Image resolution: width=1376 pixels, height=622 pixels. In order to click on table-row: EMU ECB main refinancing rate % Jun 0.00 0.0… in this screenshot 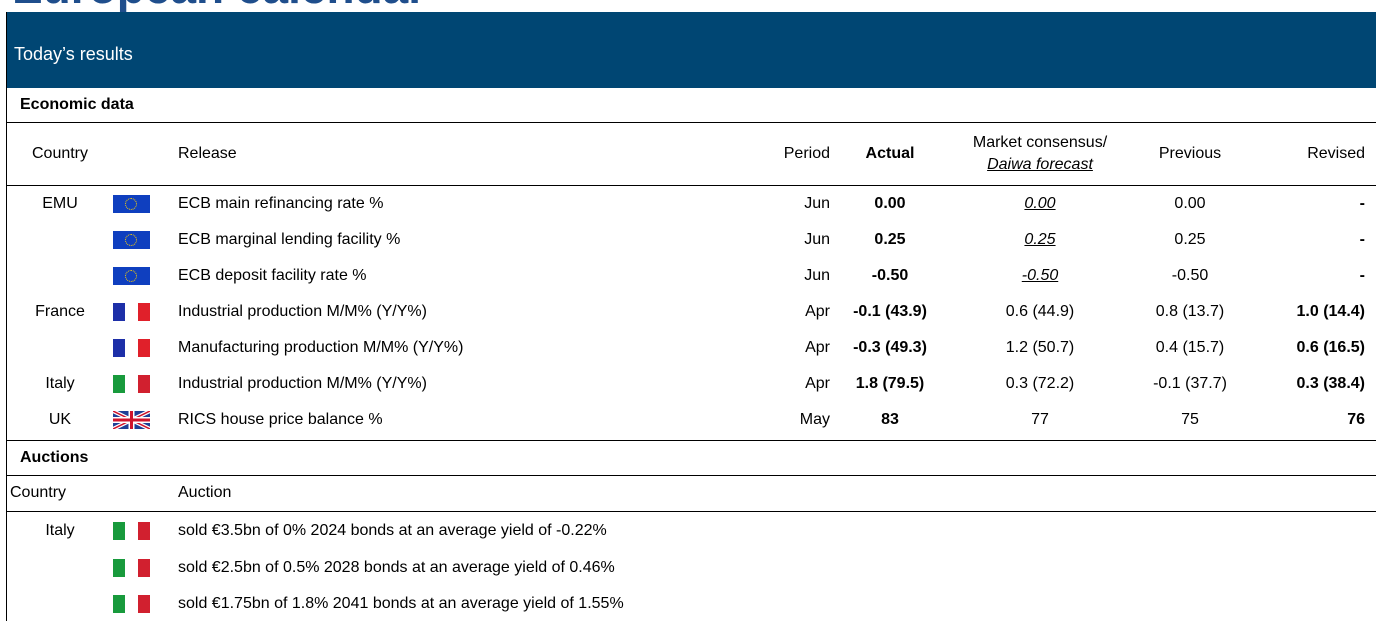, I will do `click(688, 204)`.